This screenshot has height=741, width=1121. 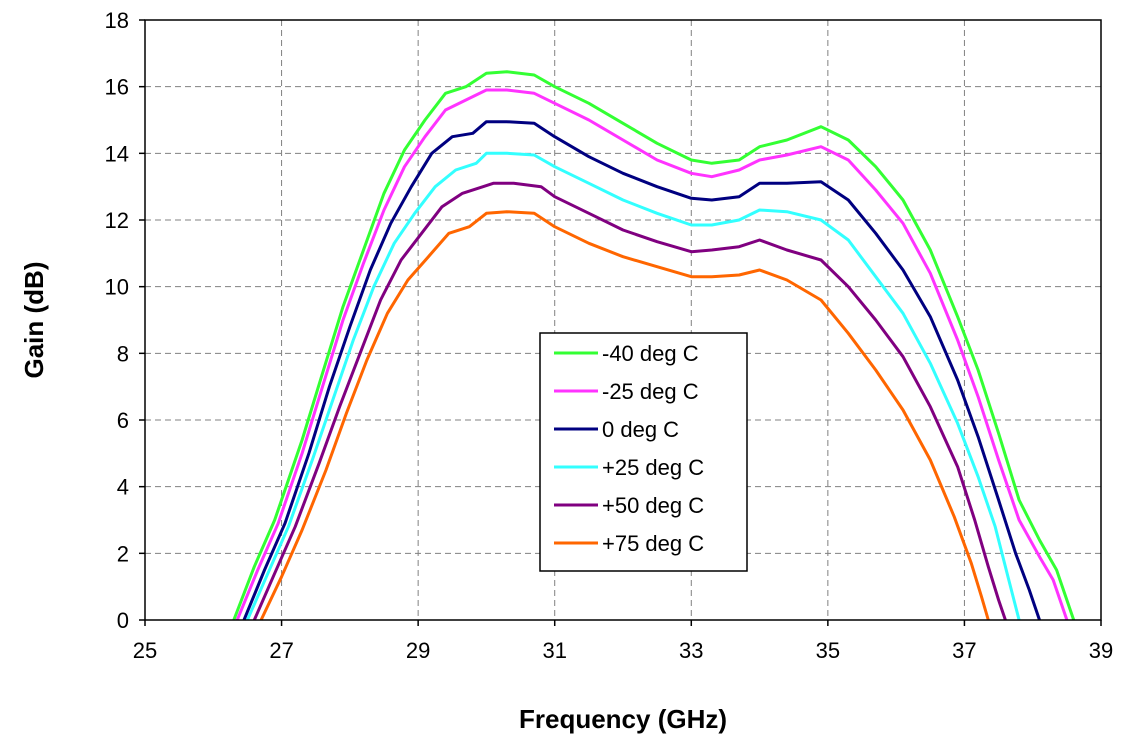 I want to click on x-axis-ticks: 25 27 29 31 33 35 37 39, so click(x=623, y=641).